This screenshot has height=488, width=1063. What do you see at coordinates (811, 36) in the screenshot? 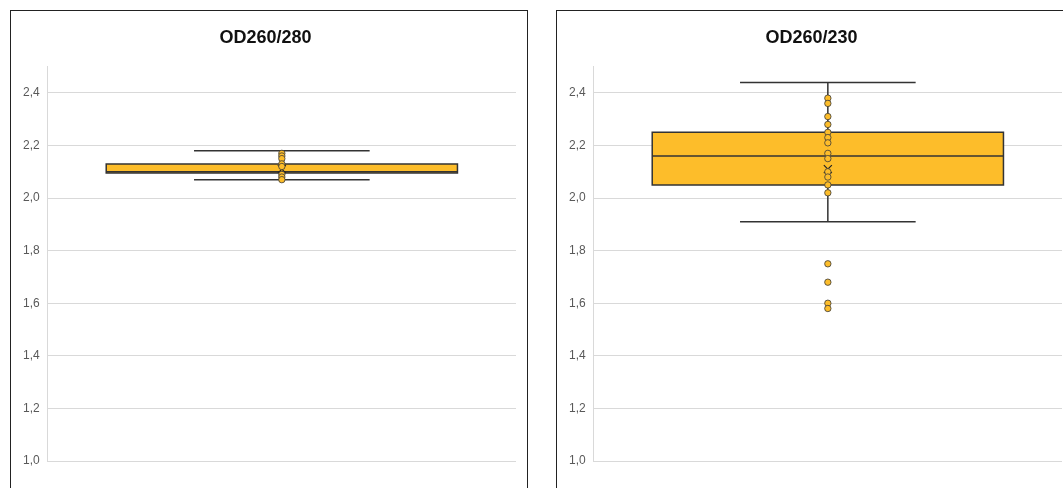
I see `chart-title: OD260/230` at bounding box center [811, 36].